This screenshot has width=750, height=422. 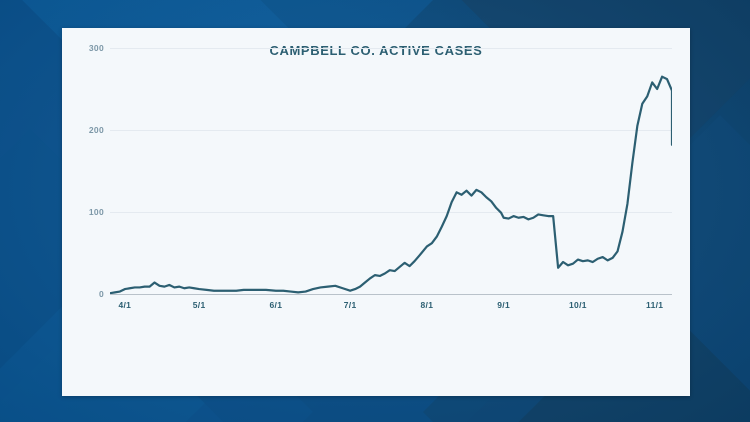 I want to click on y-axis-tick-label: 0, so click(x=101, y=294).